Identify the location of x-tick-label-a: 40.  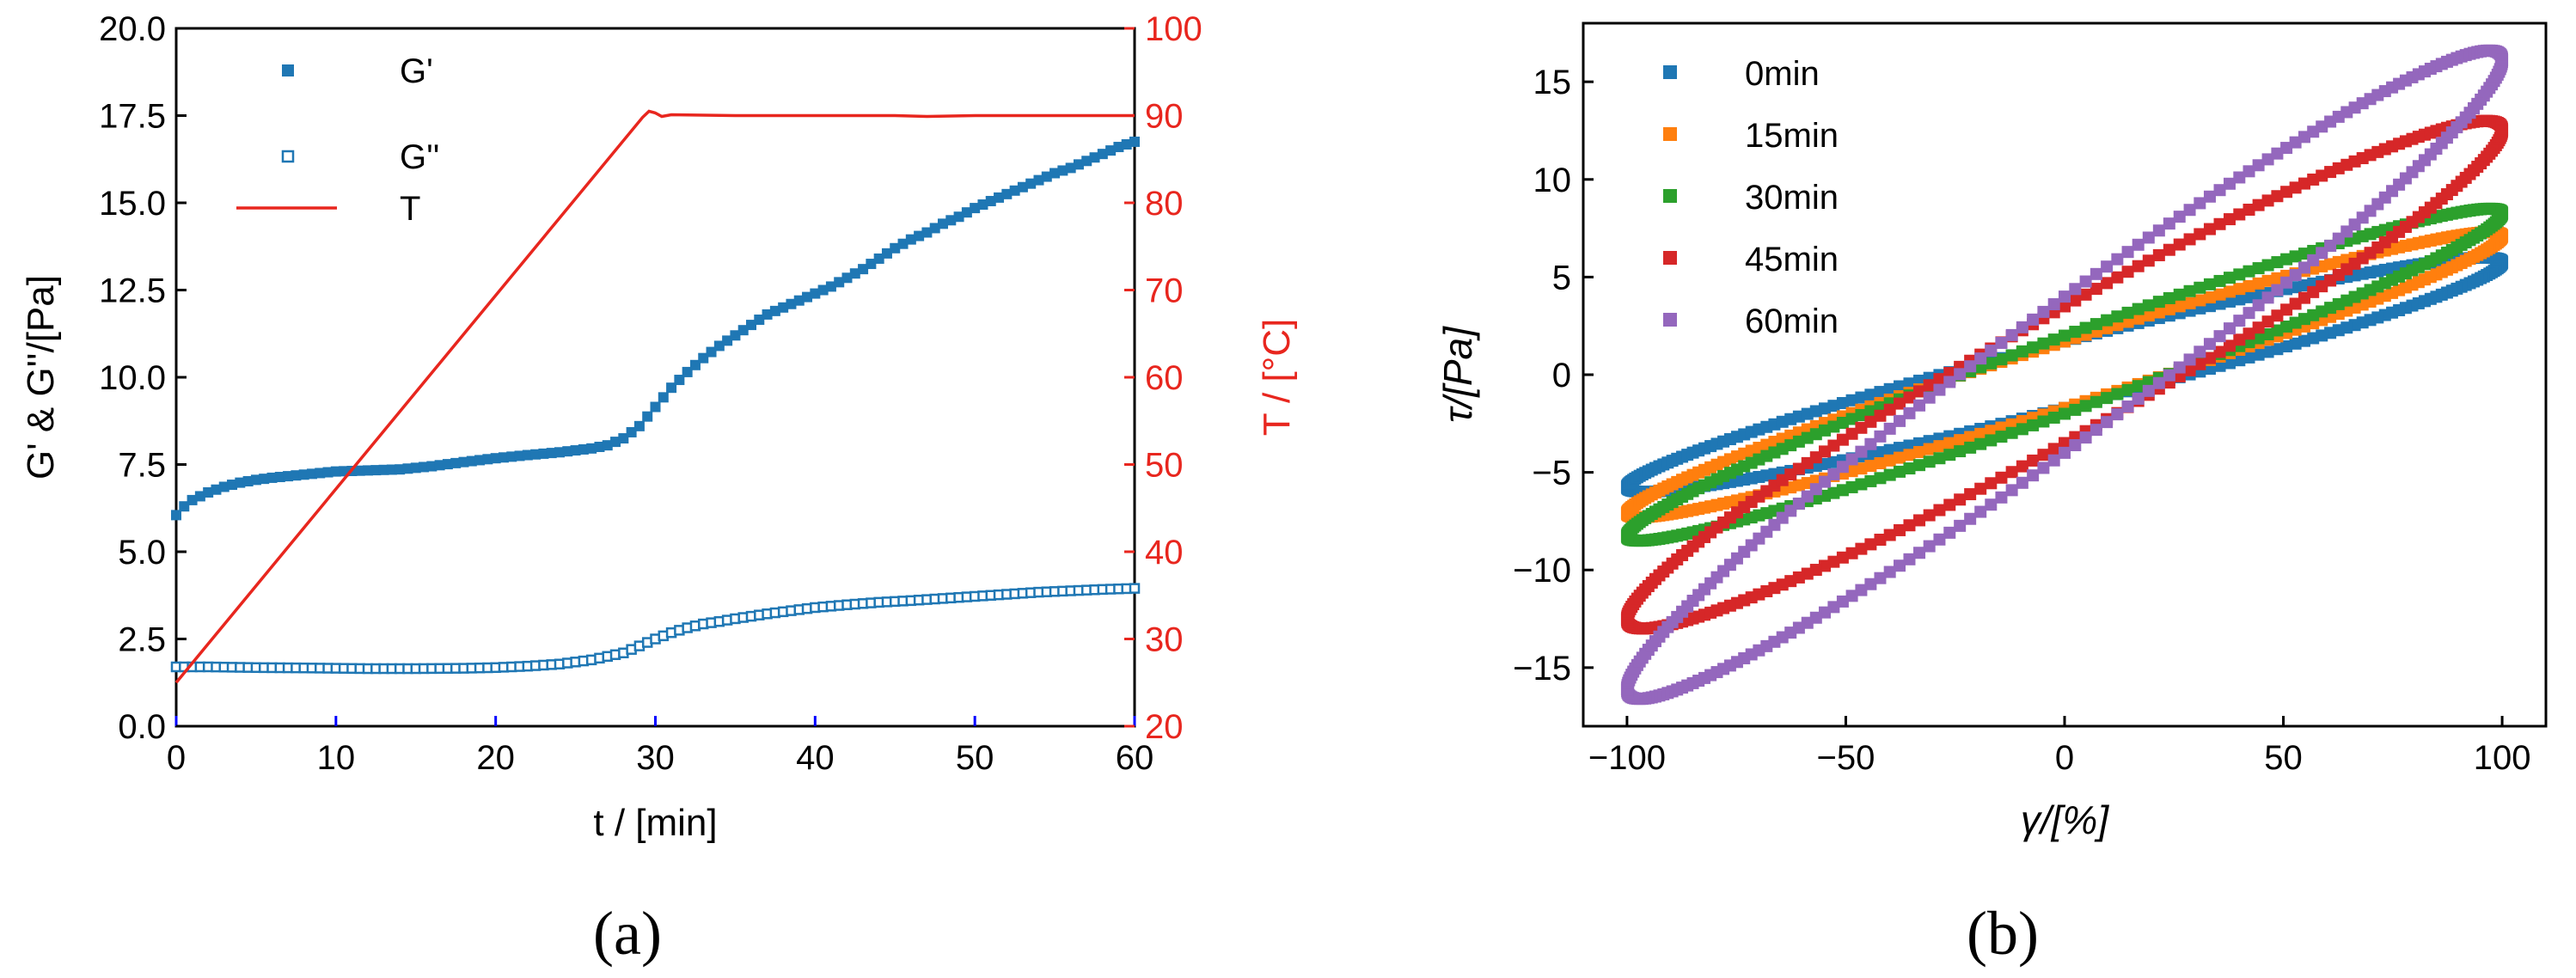
(815, 758).